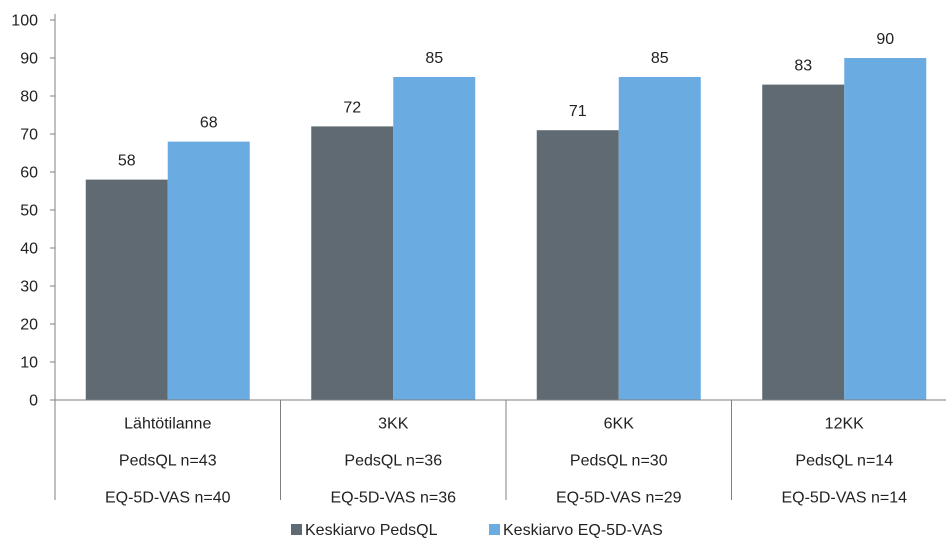  Describe the element at coordinates (583, 530) in the screenshot. I see `legend-label: Keskiarvo EQ-5D-VAS` at that location.